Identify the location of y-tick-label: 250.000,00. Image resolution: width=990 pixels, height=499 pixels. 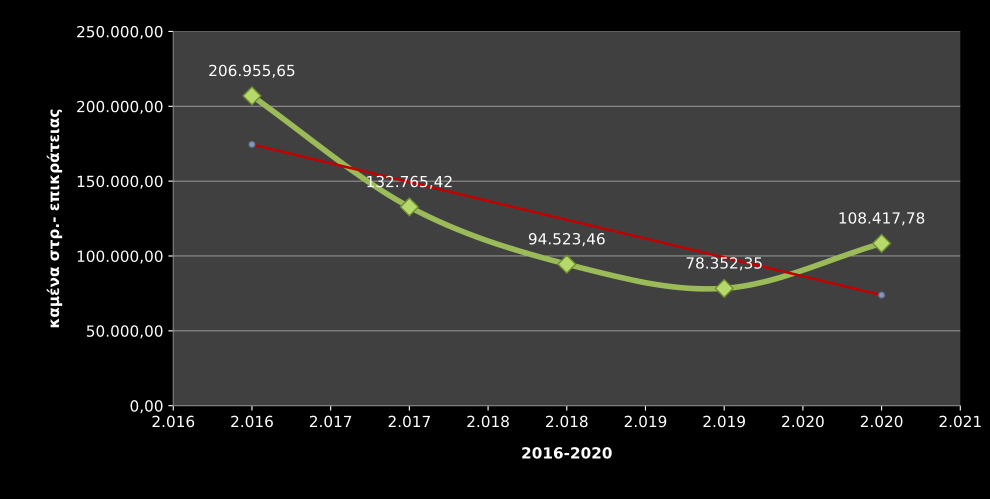
(120, 33).